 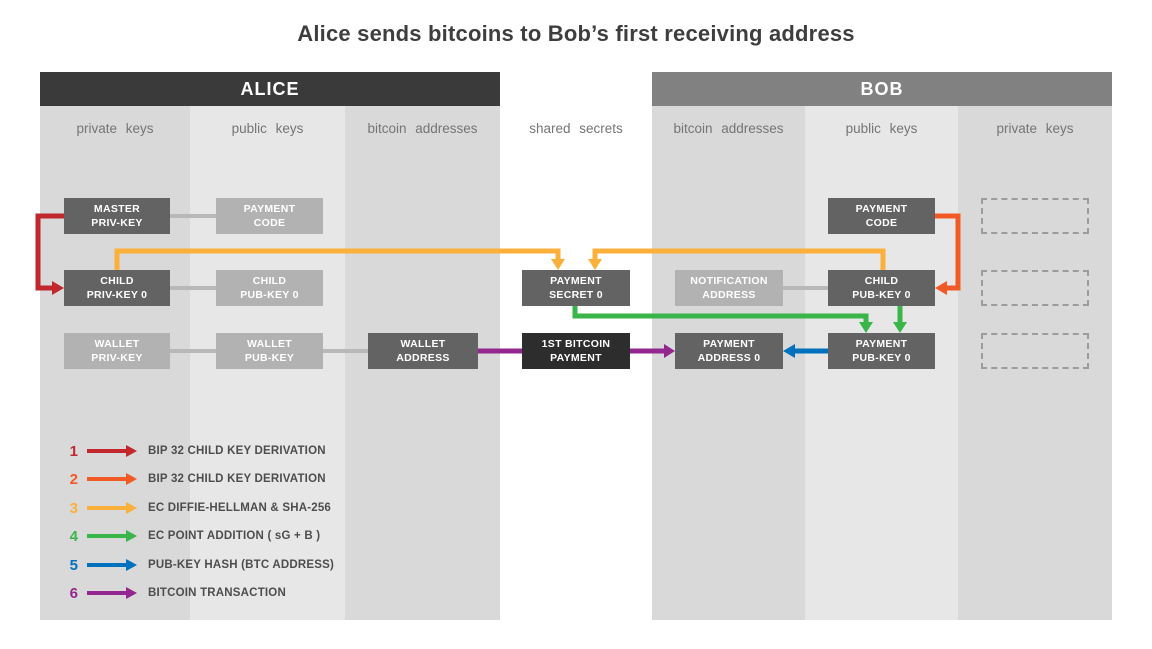 I want to click on alice-panel-title: ALICE, so click(x=270, y=88).